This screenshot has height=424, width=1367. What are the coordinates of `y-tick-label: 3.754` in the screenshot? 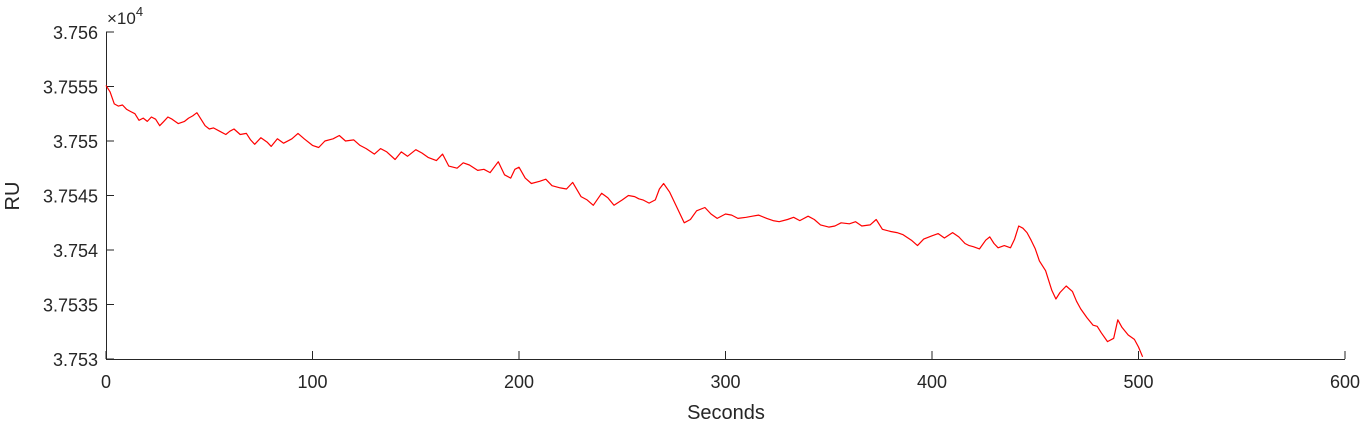 It's located at (75, 251).